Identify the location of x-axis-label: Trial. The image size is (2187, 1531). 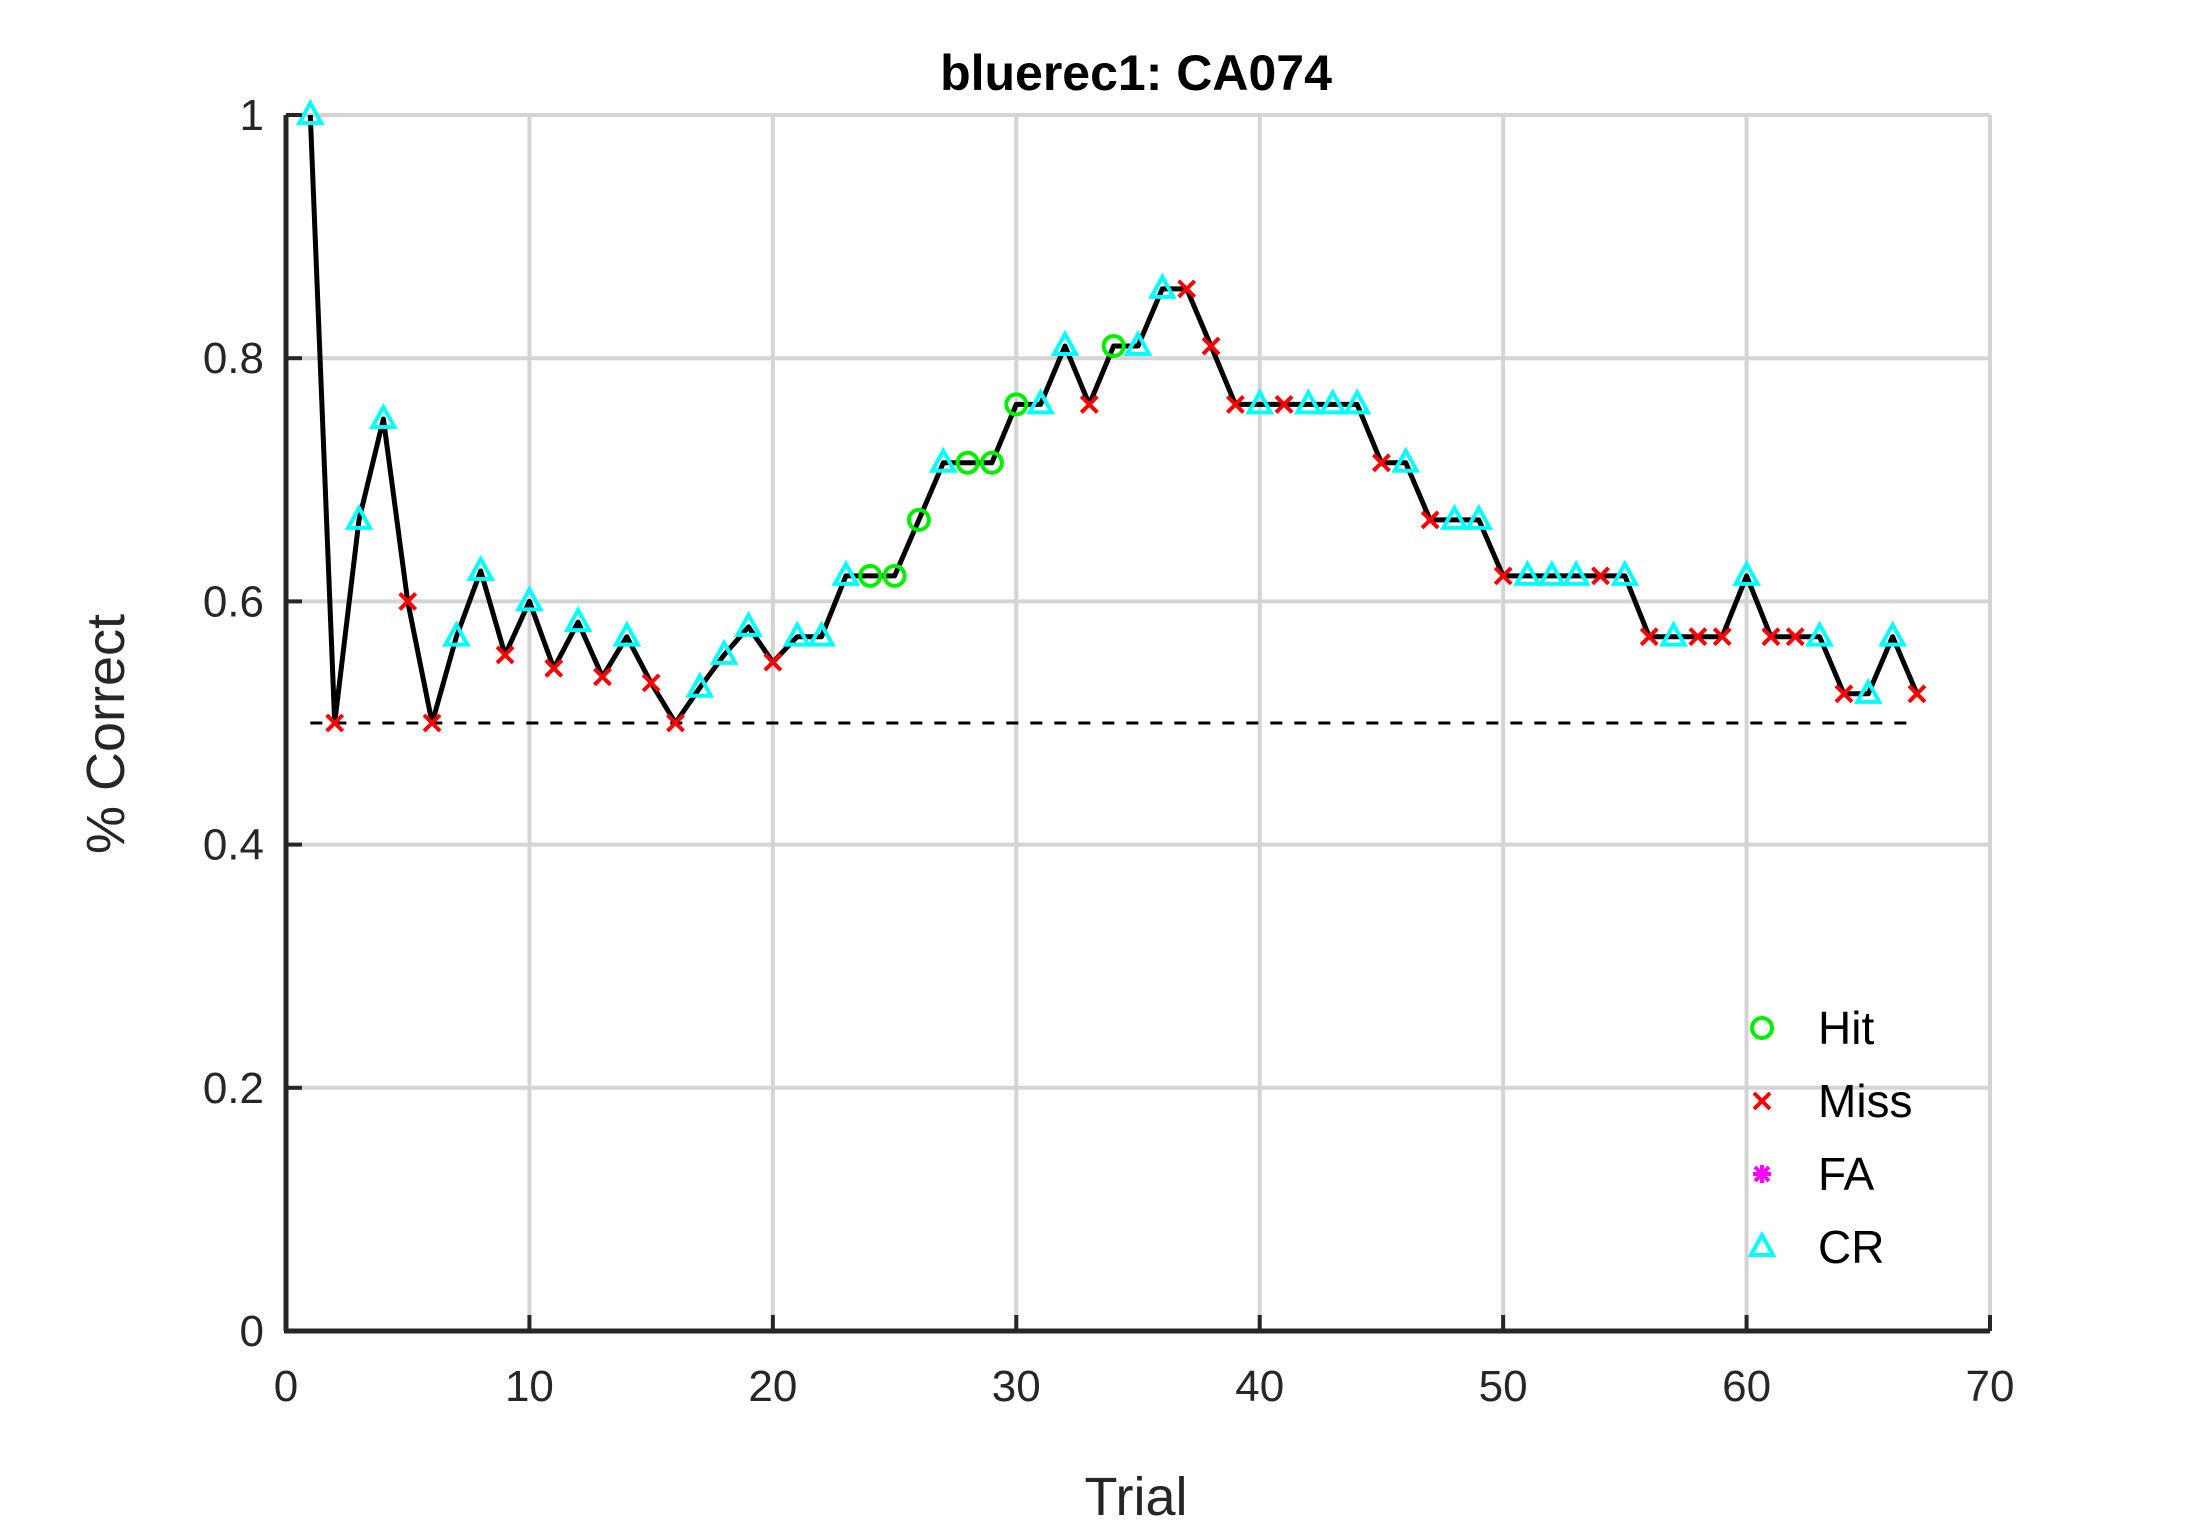
(1136, 1497).